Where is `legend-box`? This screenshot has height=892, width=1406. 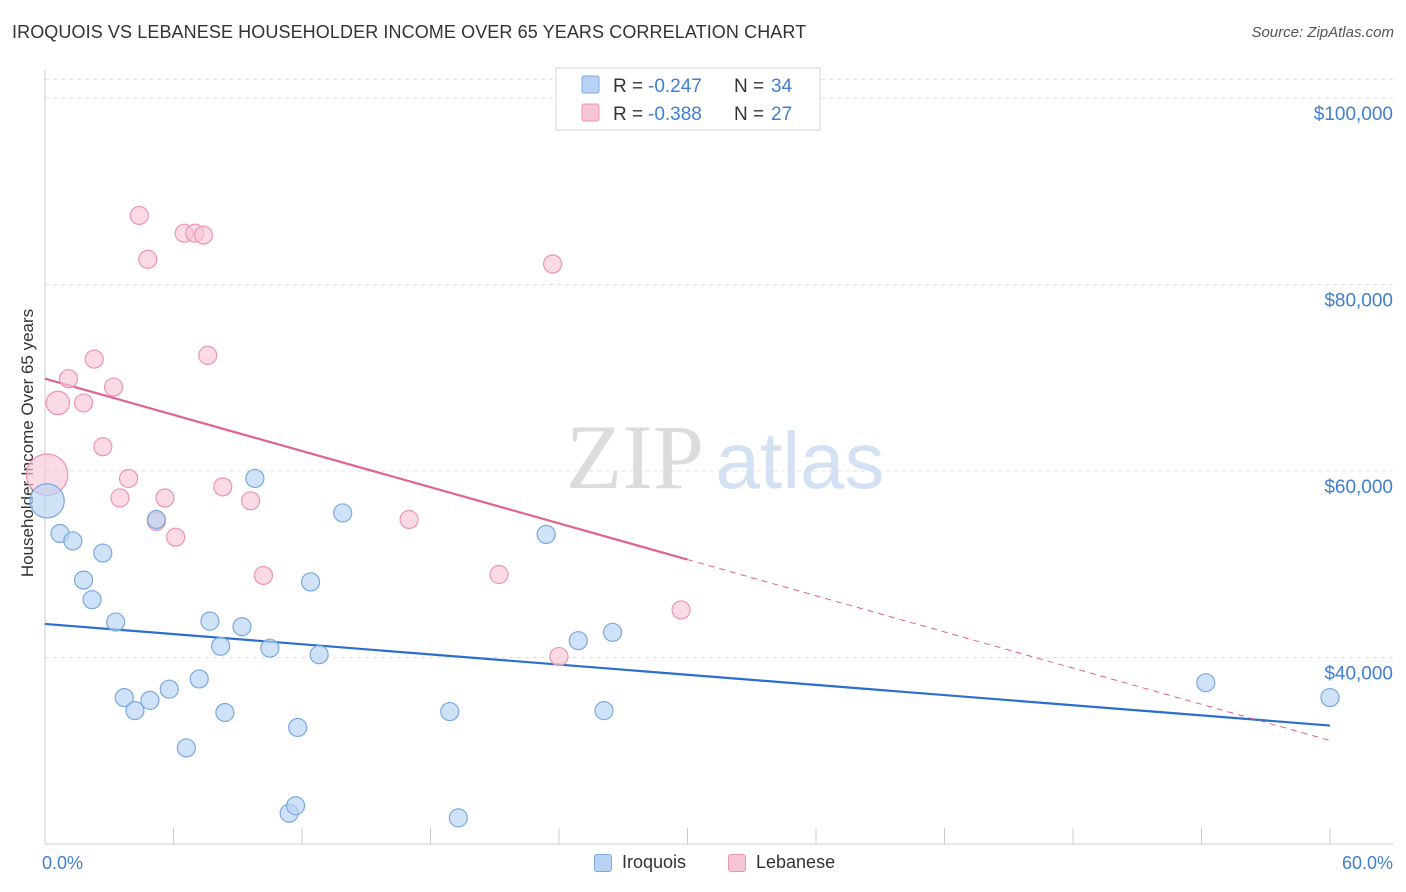
legend-box is located at coordinates (688, 99).